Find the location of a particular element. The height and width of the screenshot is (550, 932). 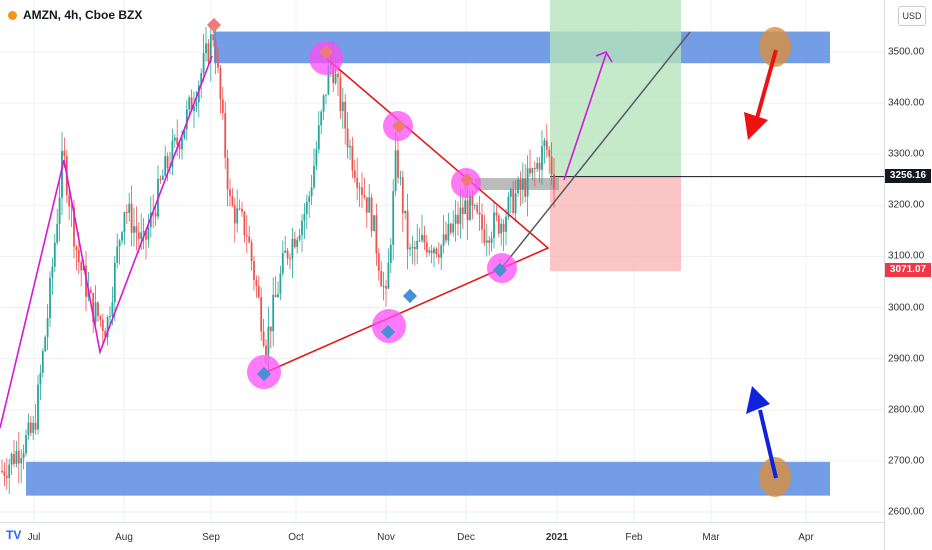

target-arrow-line is located at coordinates (585, 117).